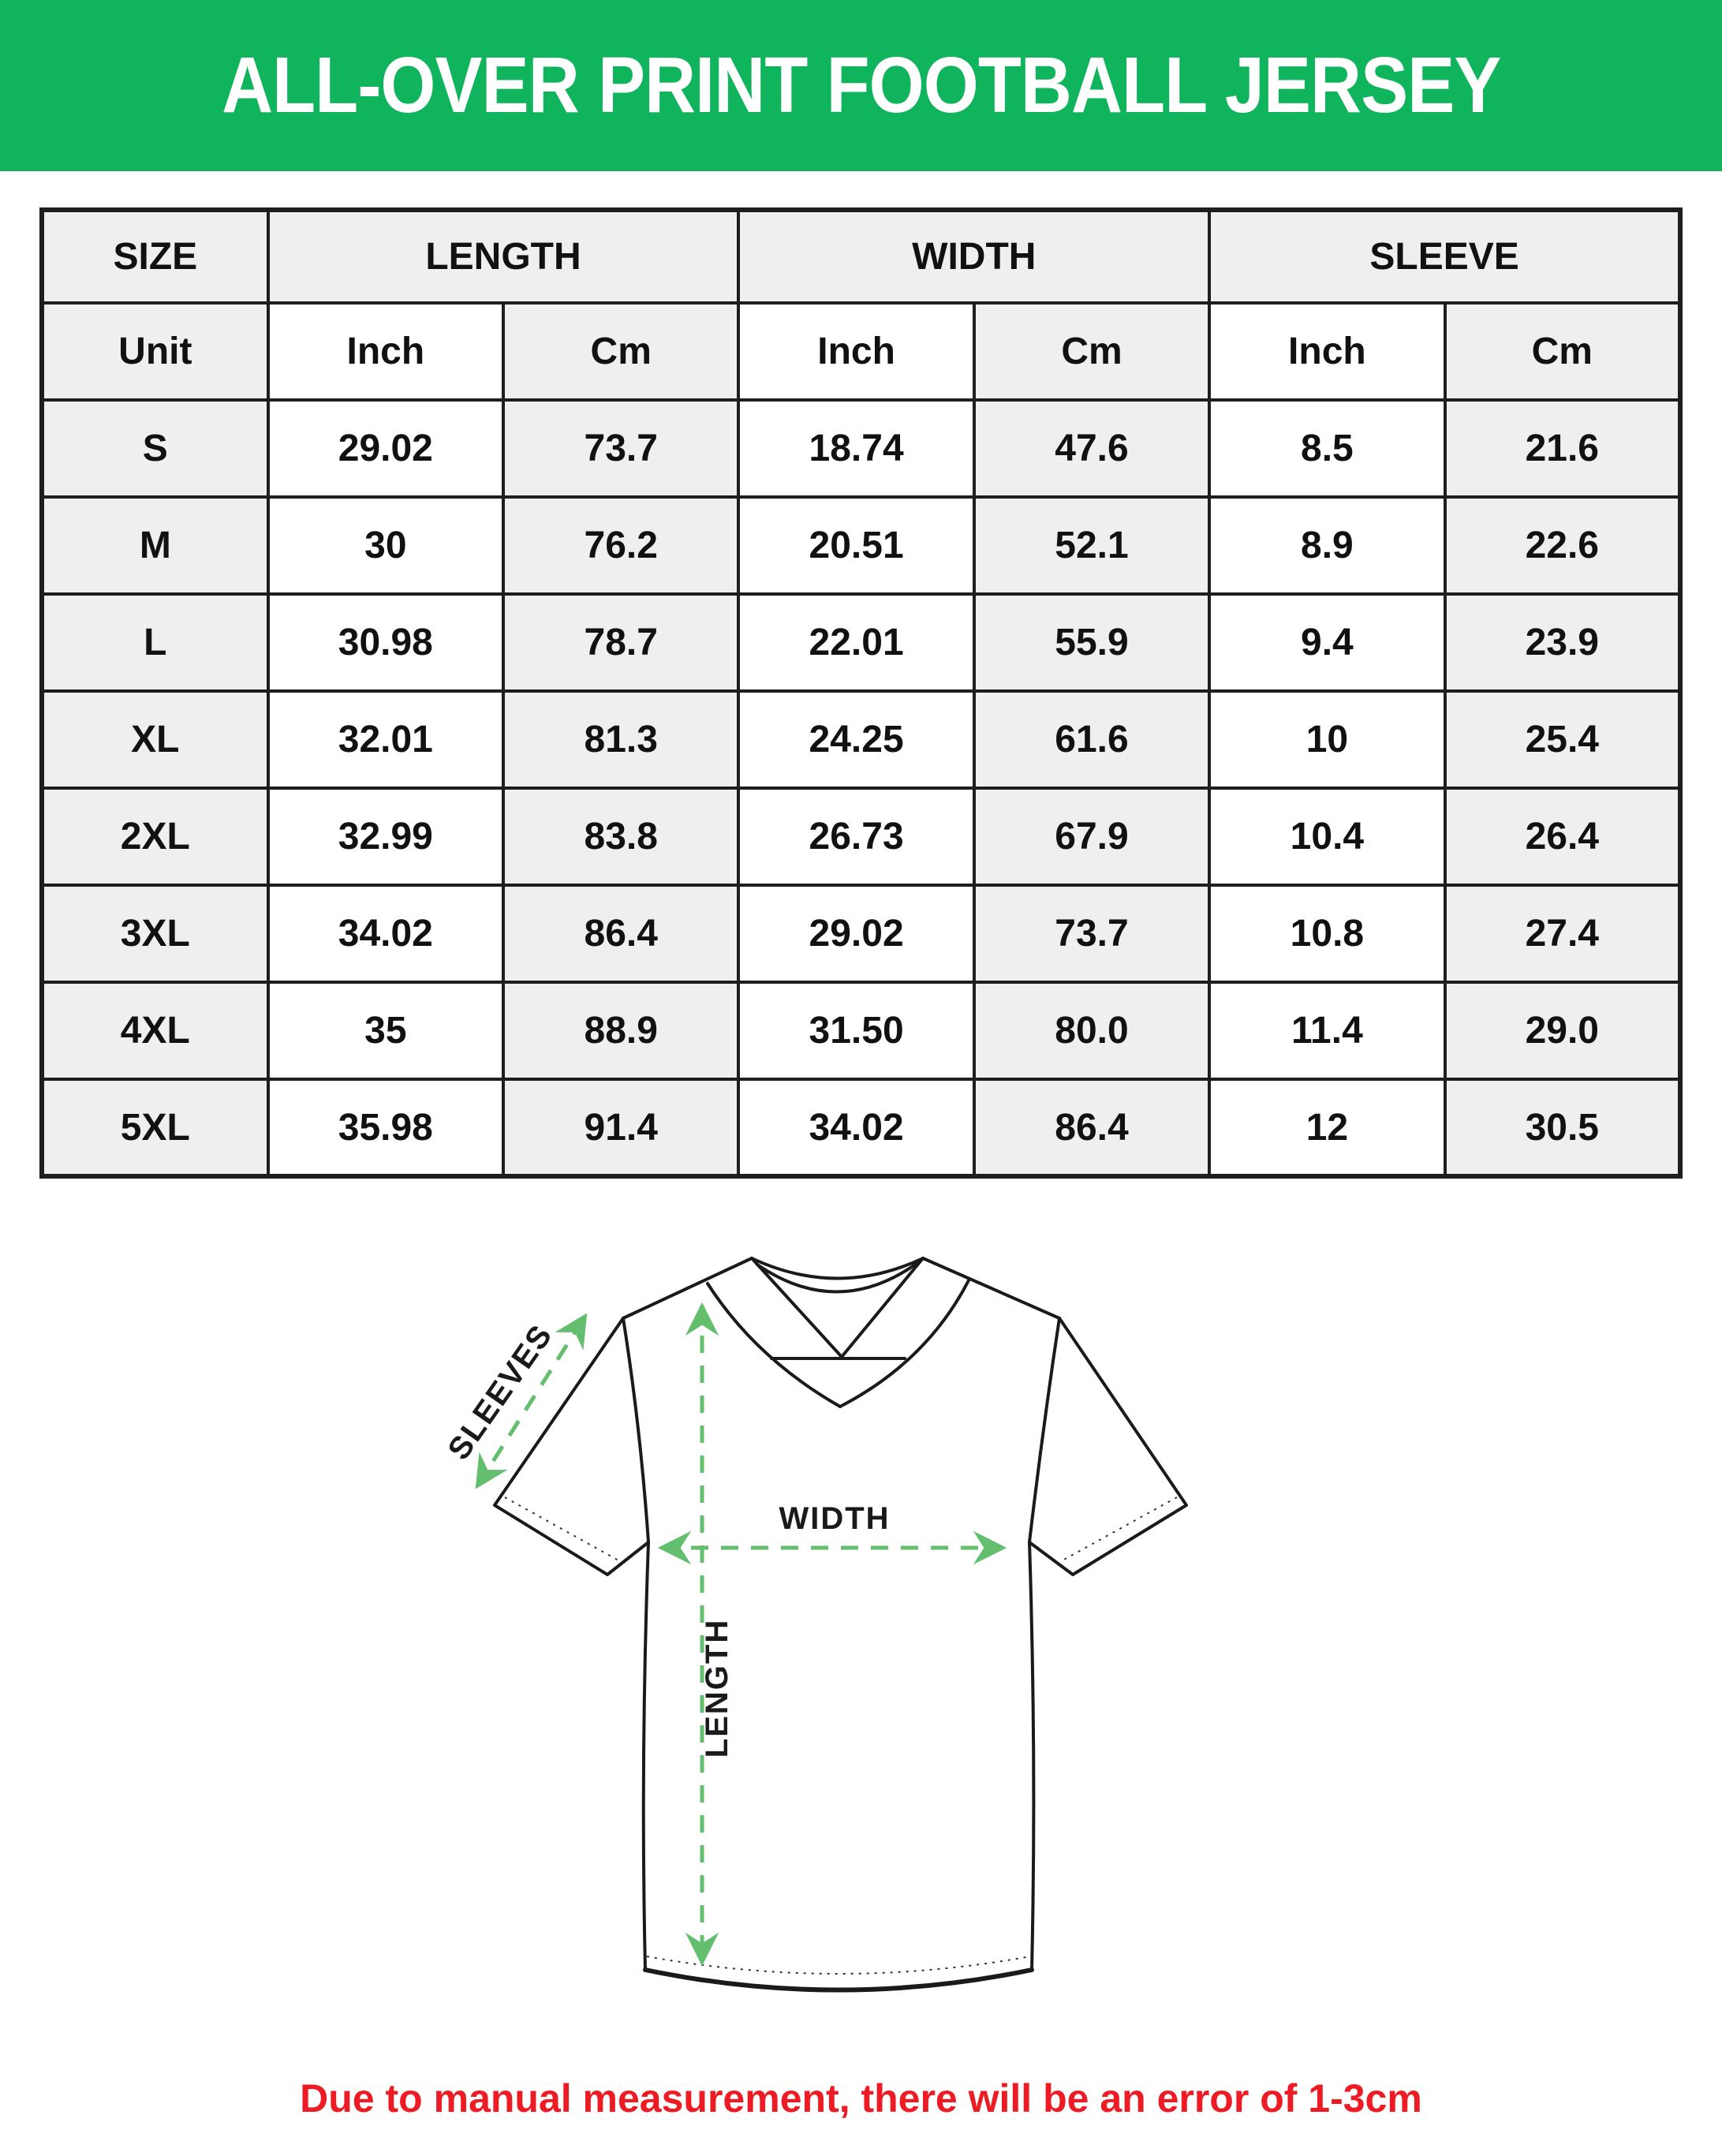 This screenshot has height=2156, width=1722. What do you see at coordinates (1563, 739) in the screenshot?
I see `measurement-cell: 25.4` at bounding box center [1563, 739].